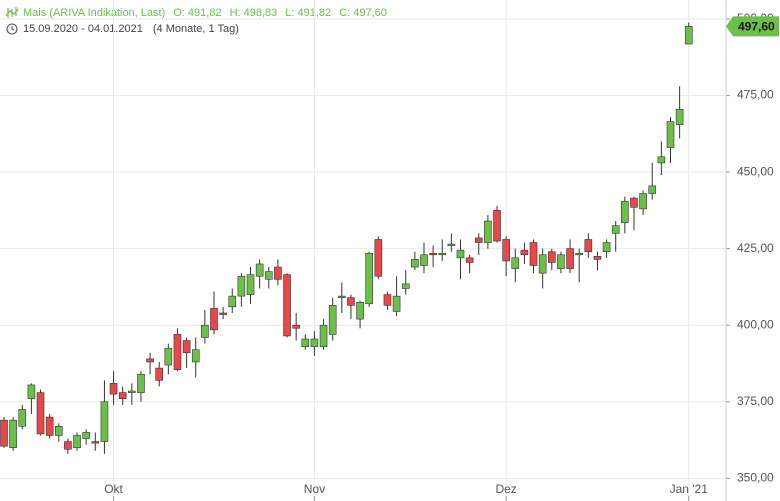  What do you see at coordinates (197, 13) in the screenshot?
I see `ohlc-info: O: 491,82` at bounding box center [197, 13].